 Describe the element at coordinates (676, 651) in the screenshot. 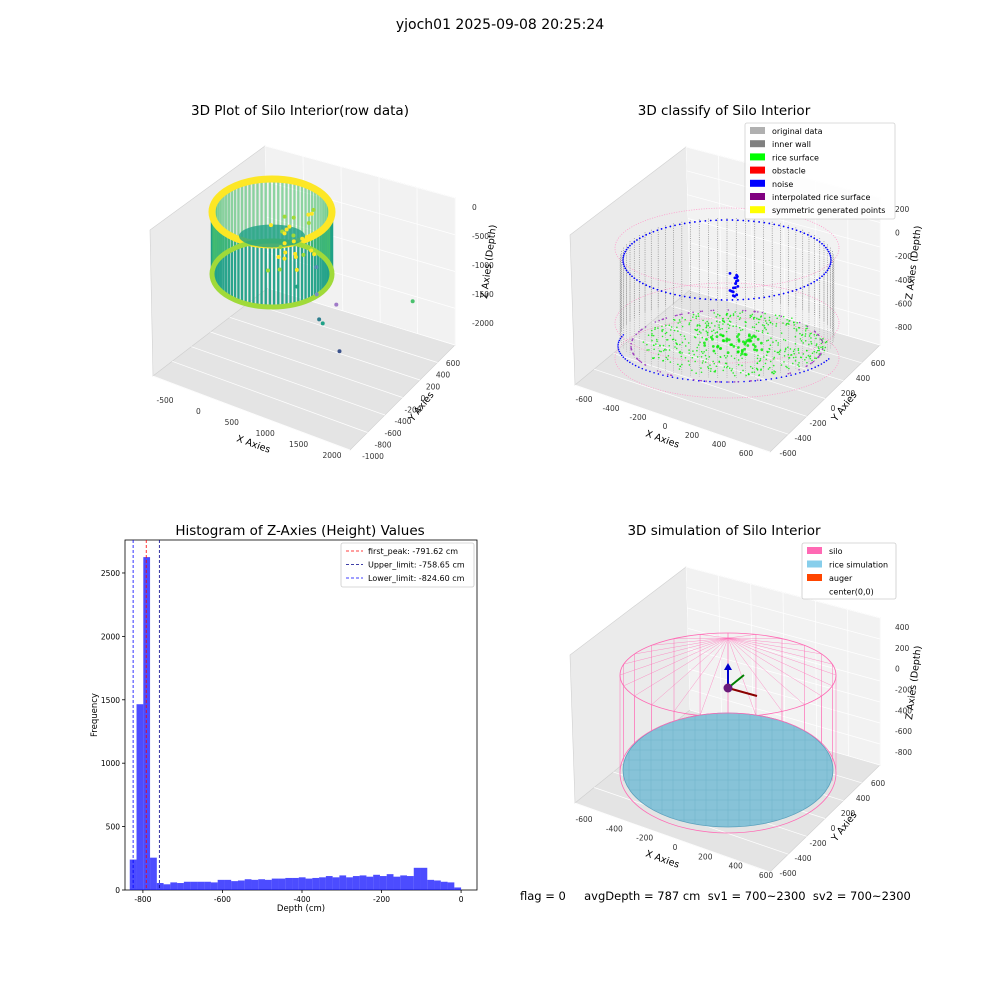

I see `silo-roof-line` at that location.